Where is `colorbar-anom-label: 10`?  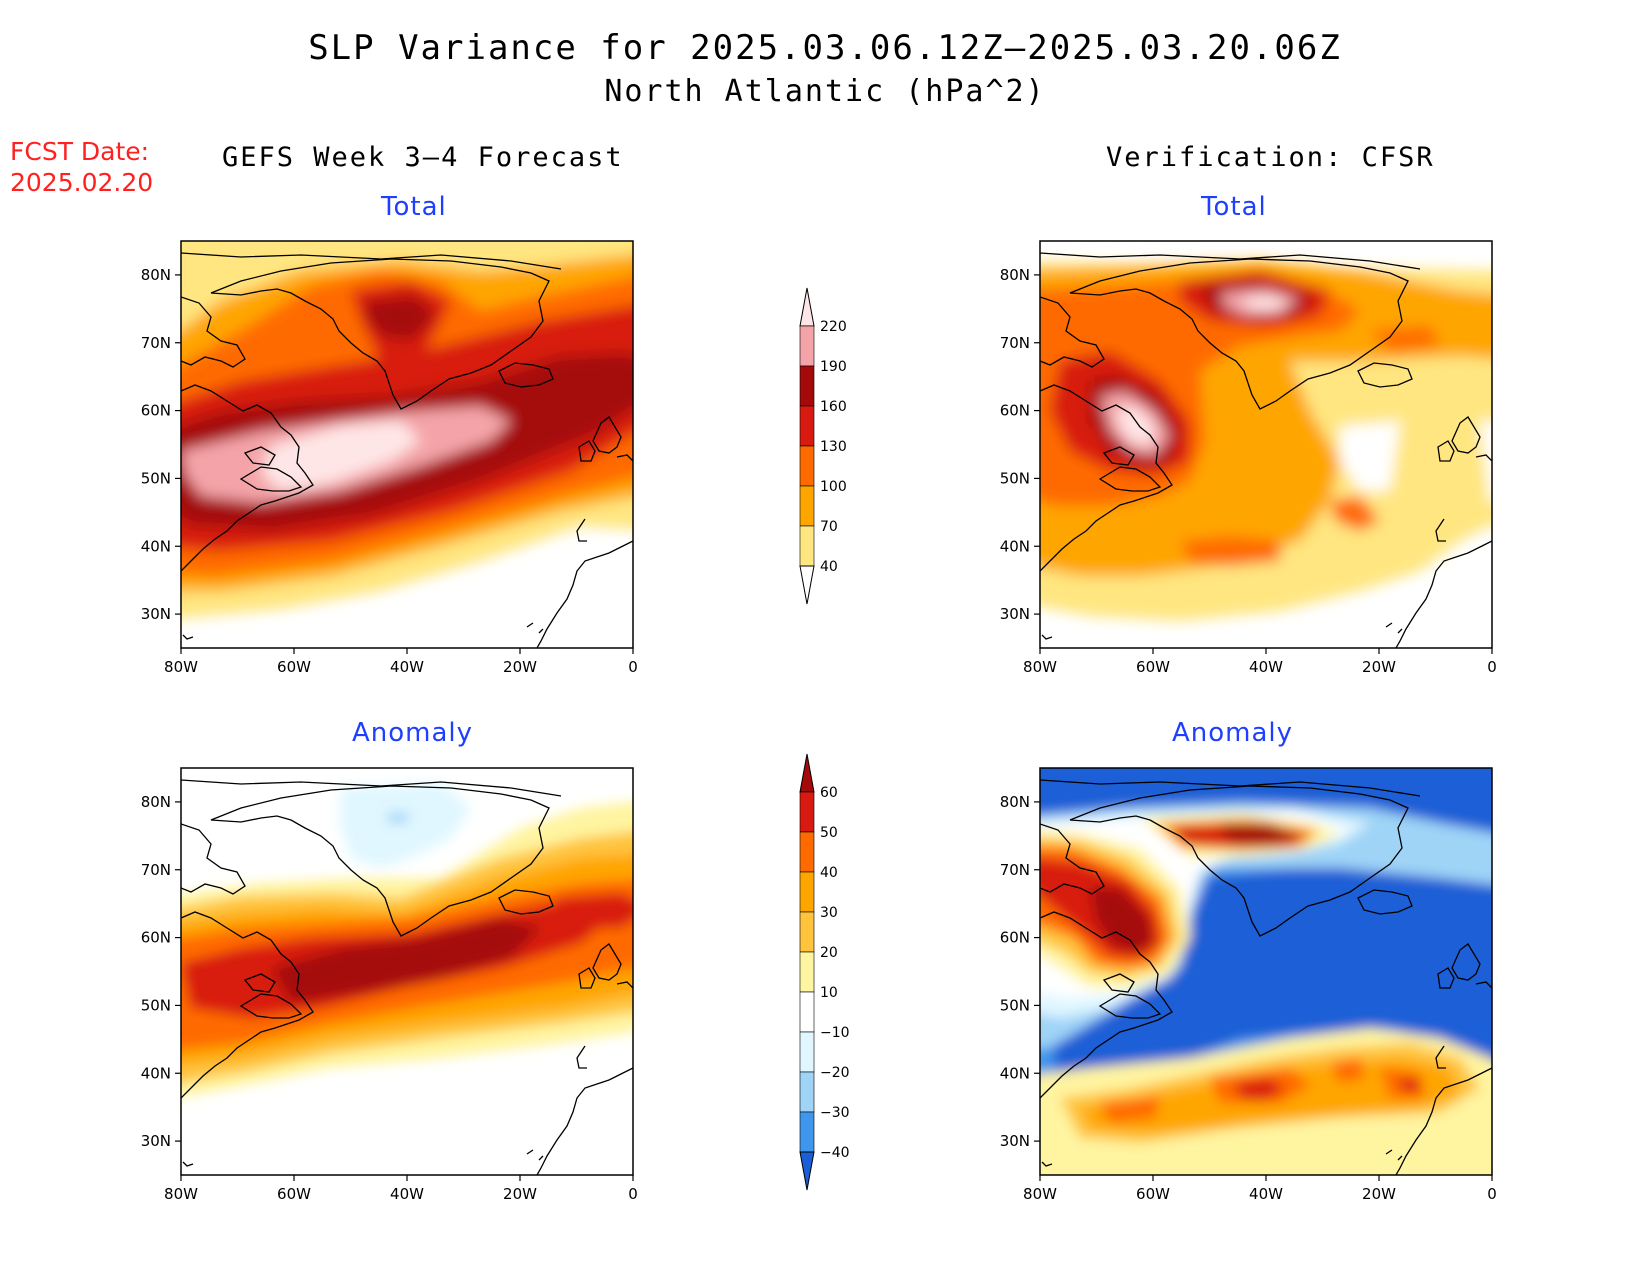 colorbar-anom-label: 10 is located at coordinates (829, 993).